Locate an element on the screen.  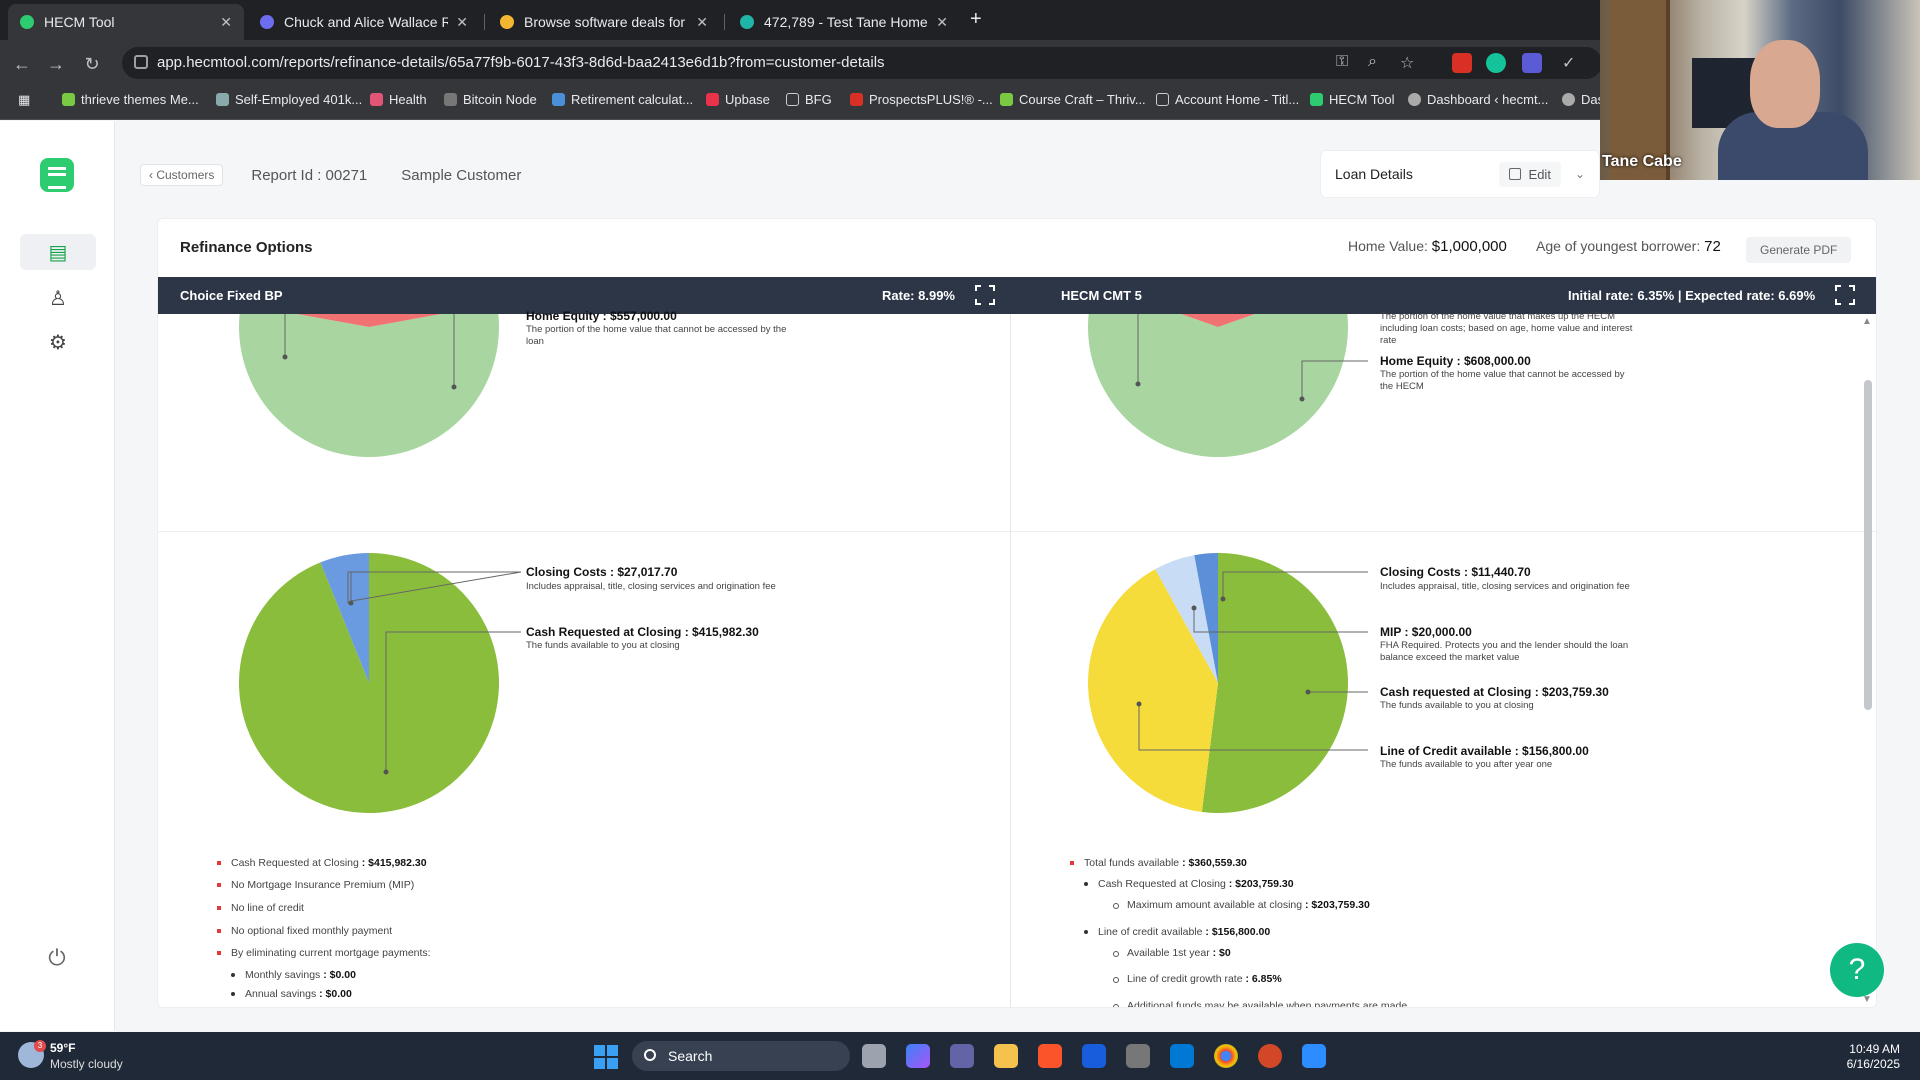
tab-separator is located at coordinates (484, 22).